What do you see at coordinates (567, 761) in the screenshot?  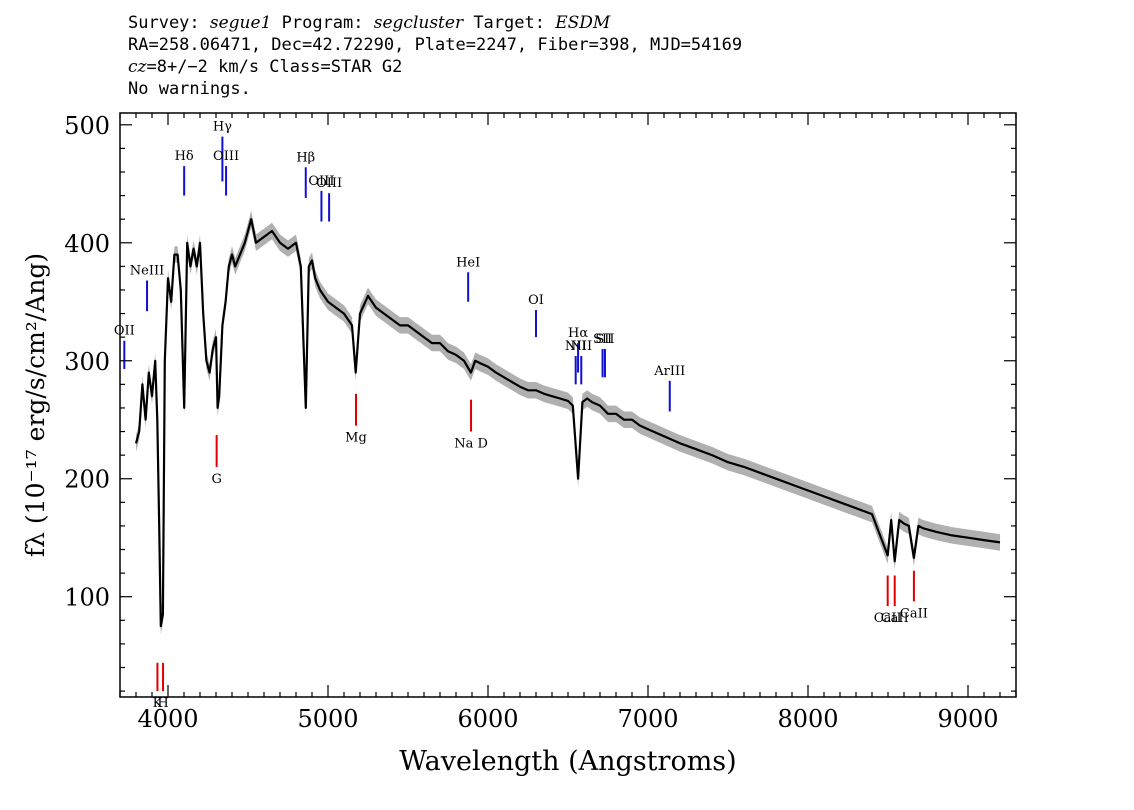 I see `x-axis-label: Wavelength (Angstroms)` at bounding box center [567, 761].